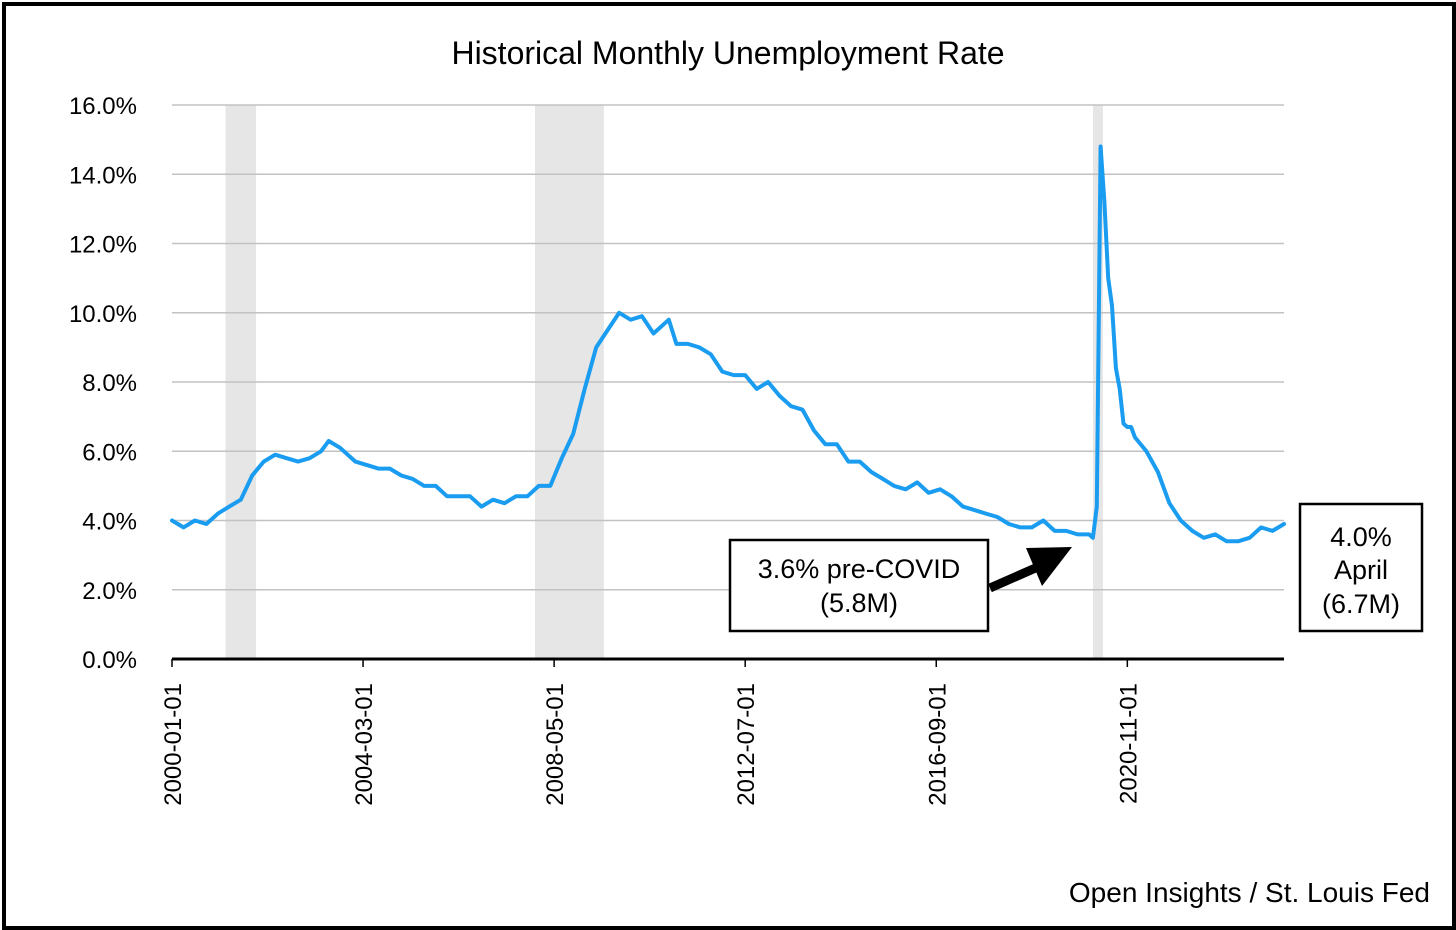 The height and width of the screenshot is (930, 1456). What do you see at coordinates (937, 744) in the screenshot?
I see `x-tick-label-4: 2016-09-01` at bounding box center [937, 744].